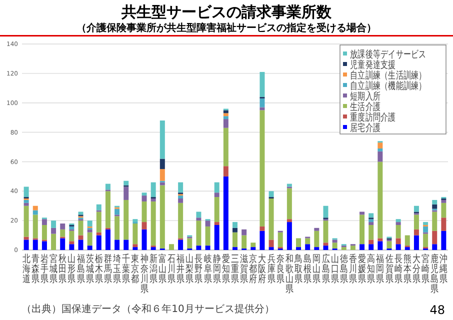 This screenshot has height=320, width=453. What do you see at coordinates (180, 269) in the screenshot?
I see `x-tick-label: 福井県` at bounding box center [180, 269].